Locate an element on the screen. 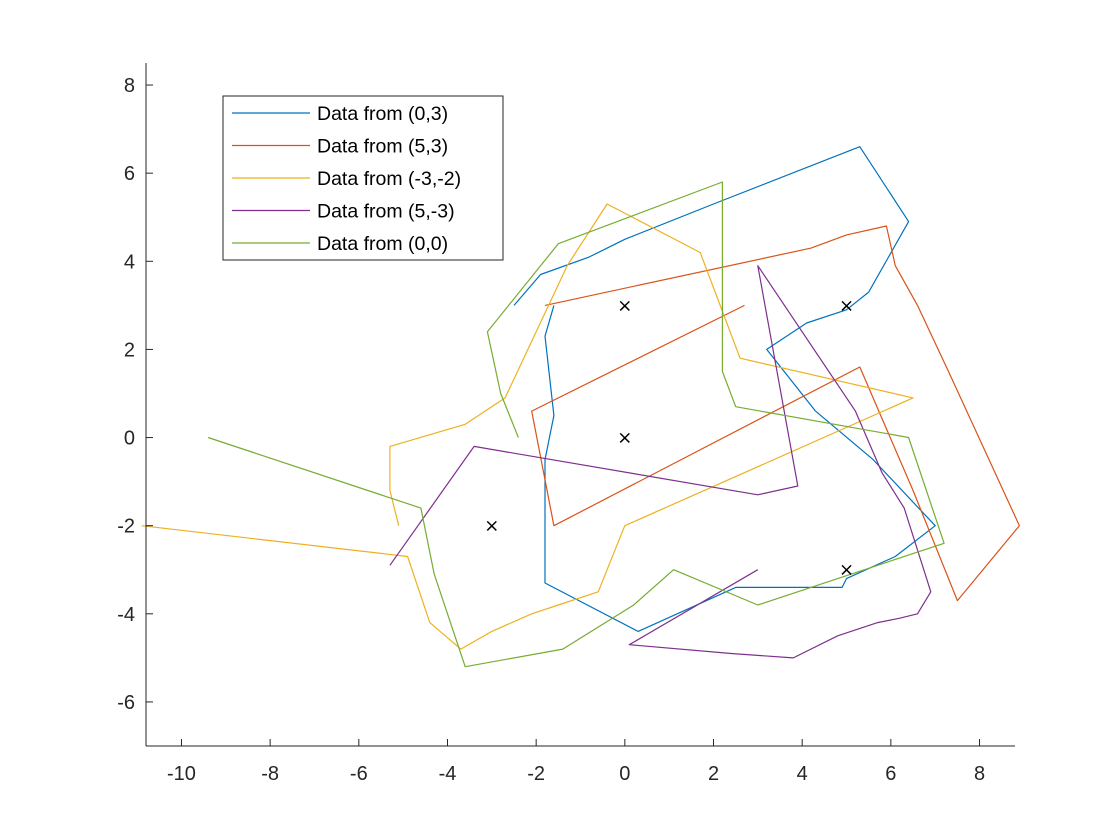 This screenshot has height=840, width=1120. x-tick-label: 6 is located at coordinates (890, 774).